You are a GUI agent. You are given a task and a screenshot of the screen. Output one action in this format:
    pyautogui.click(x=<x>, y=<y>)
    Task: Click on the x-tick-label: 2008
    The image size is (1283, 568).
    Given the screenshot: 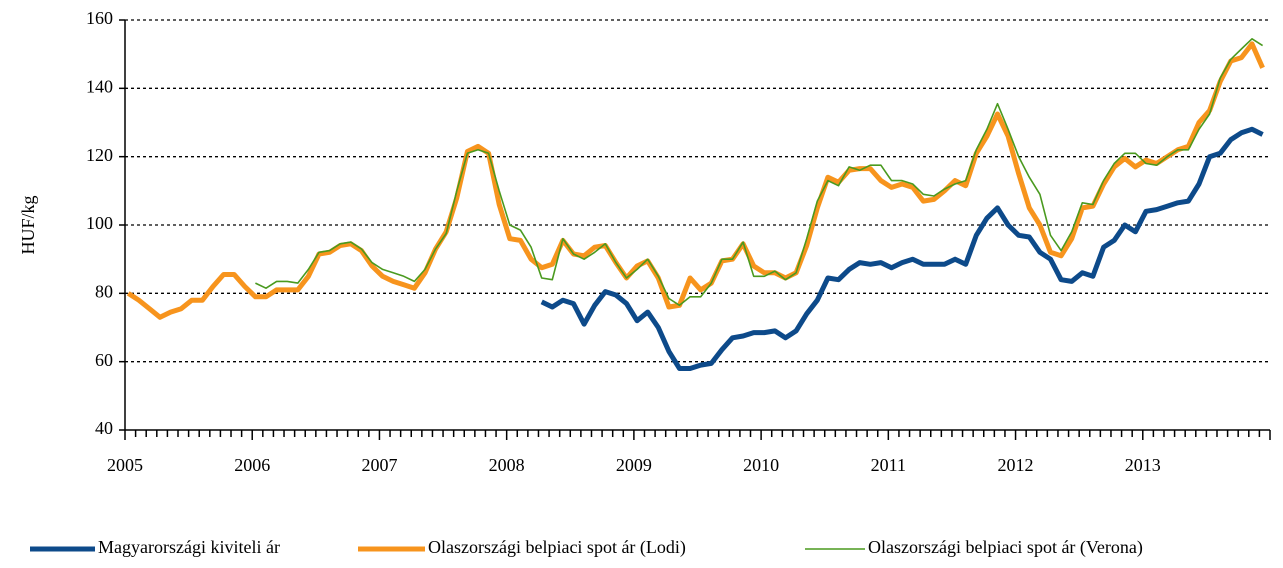 What is the action you would take?
    pyautogui.click(x=507, y=465)
    